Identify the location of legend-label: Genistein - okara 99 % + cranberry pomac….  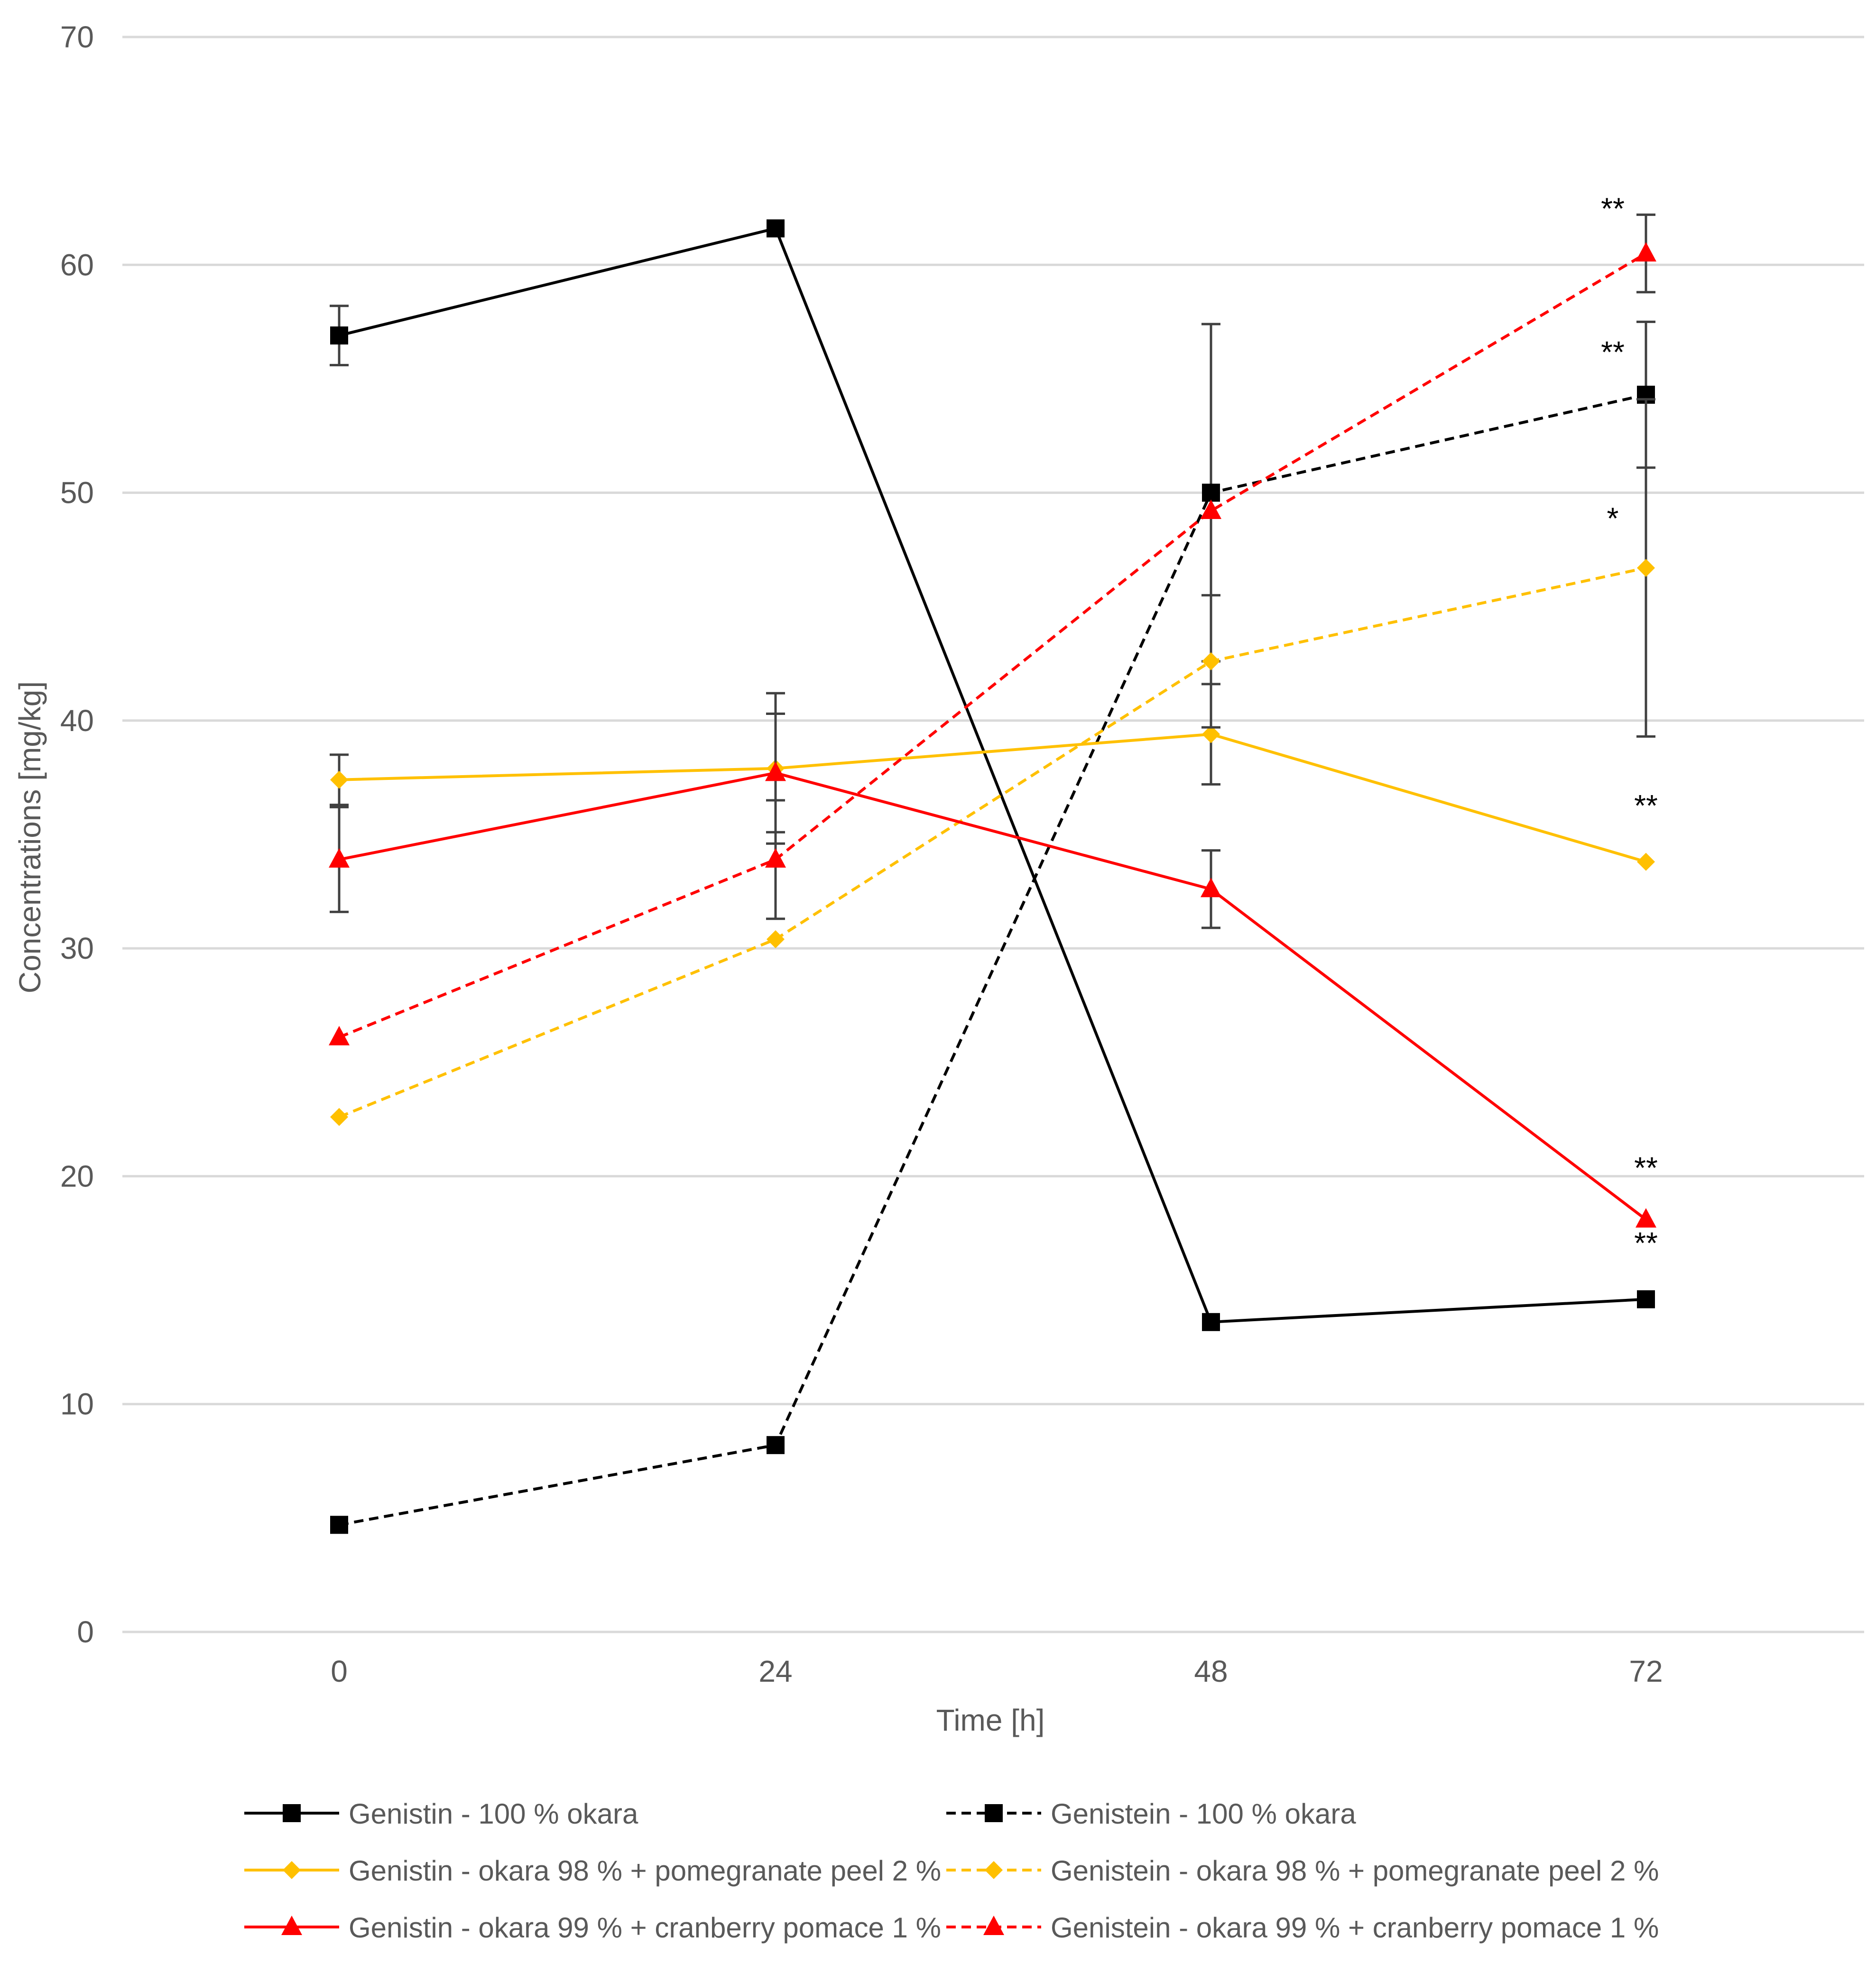
(1355, 1928).